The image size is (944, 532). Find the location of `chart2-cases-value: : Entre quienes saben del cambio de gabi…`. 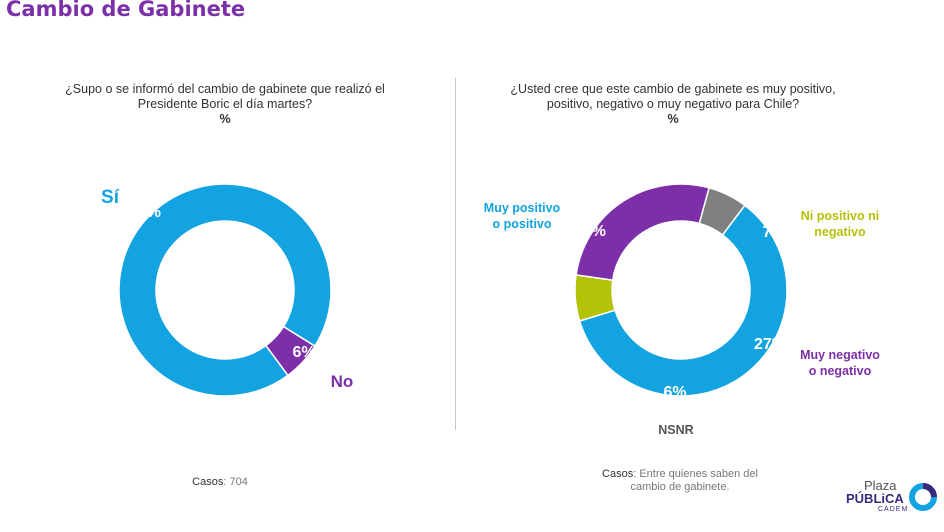

chart2-cases-value: : Entre quienes saben del cambio de gabi… is located at coordinates (694, 480).